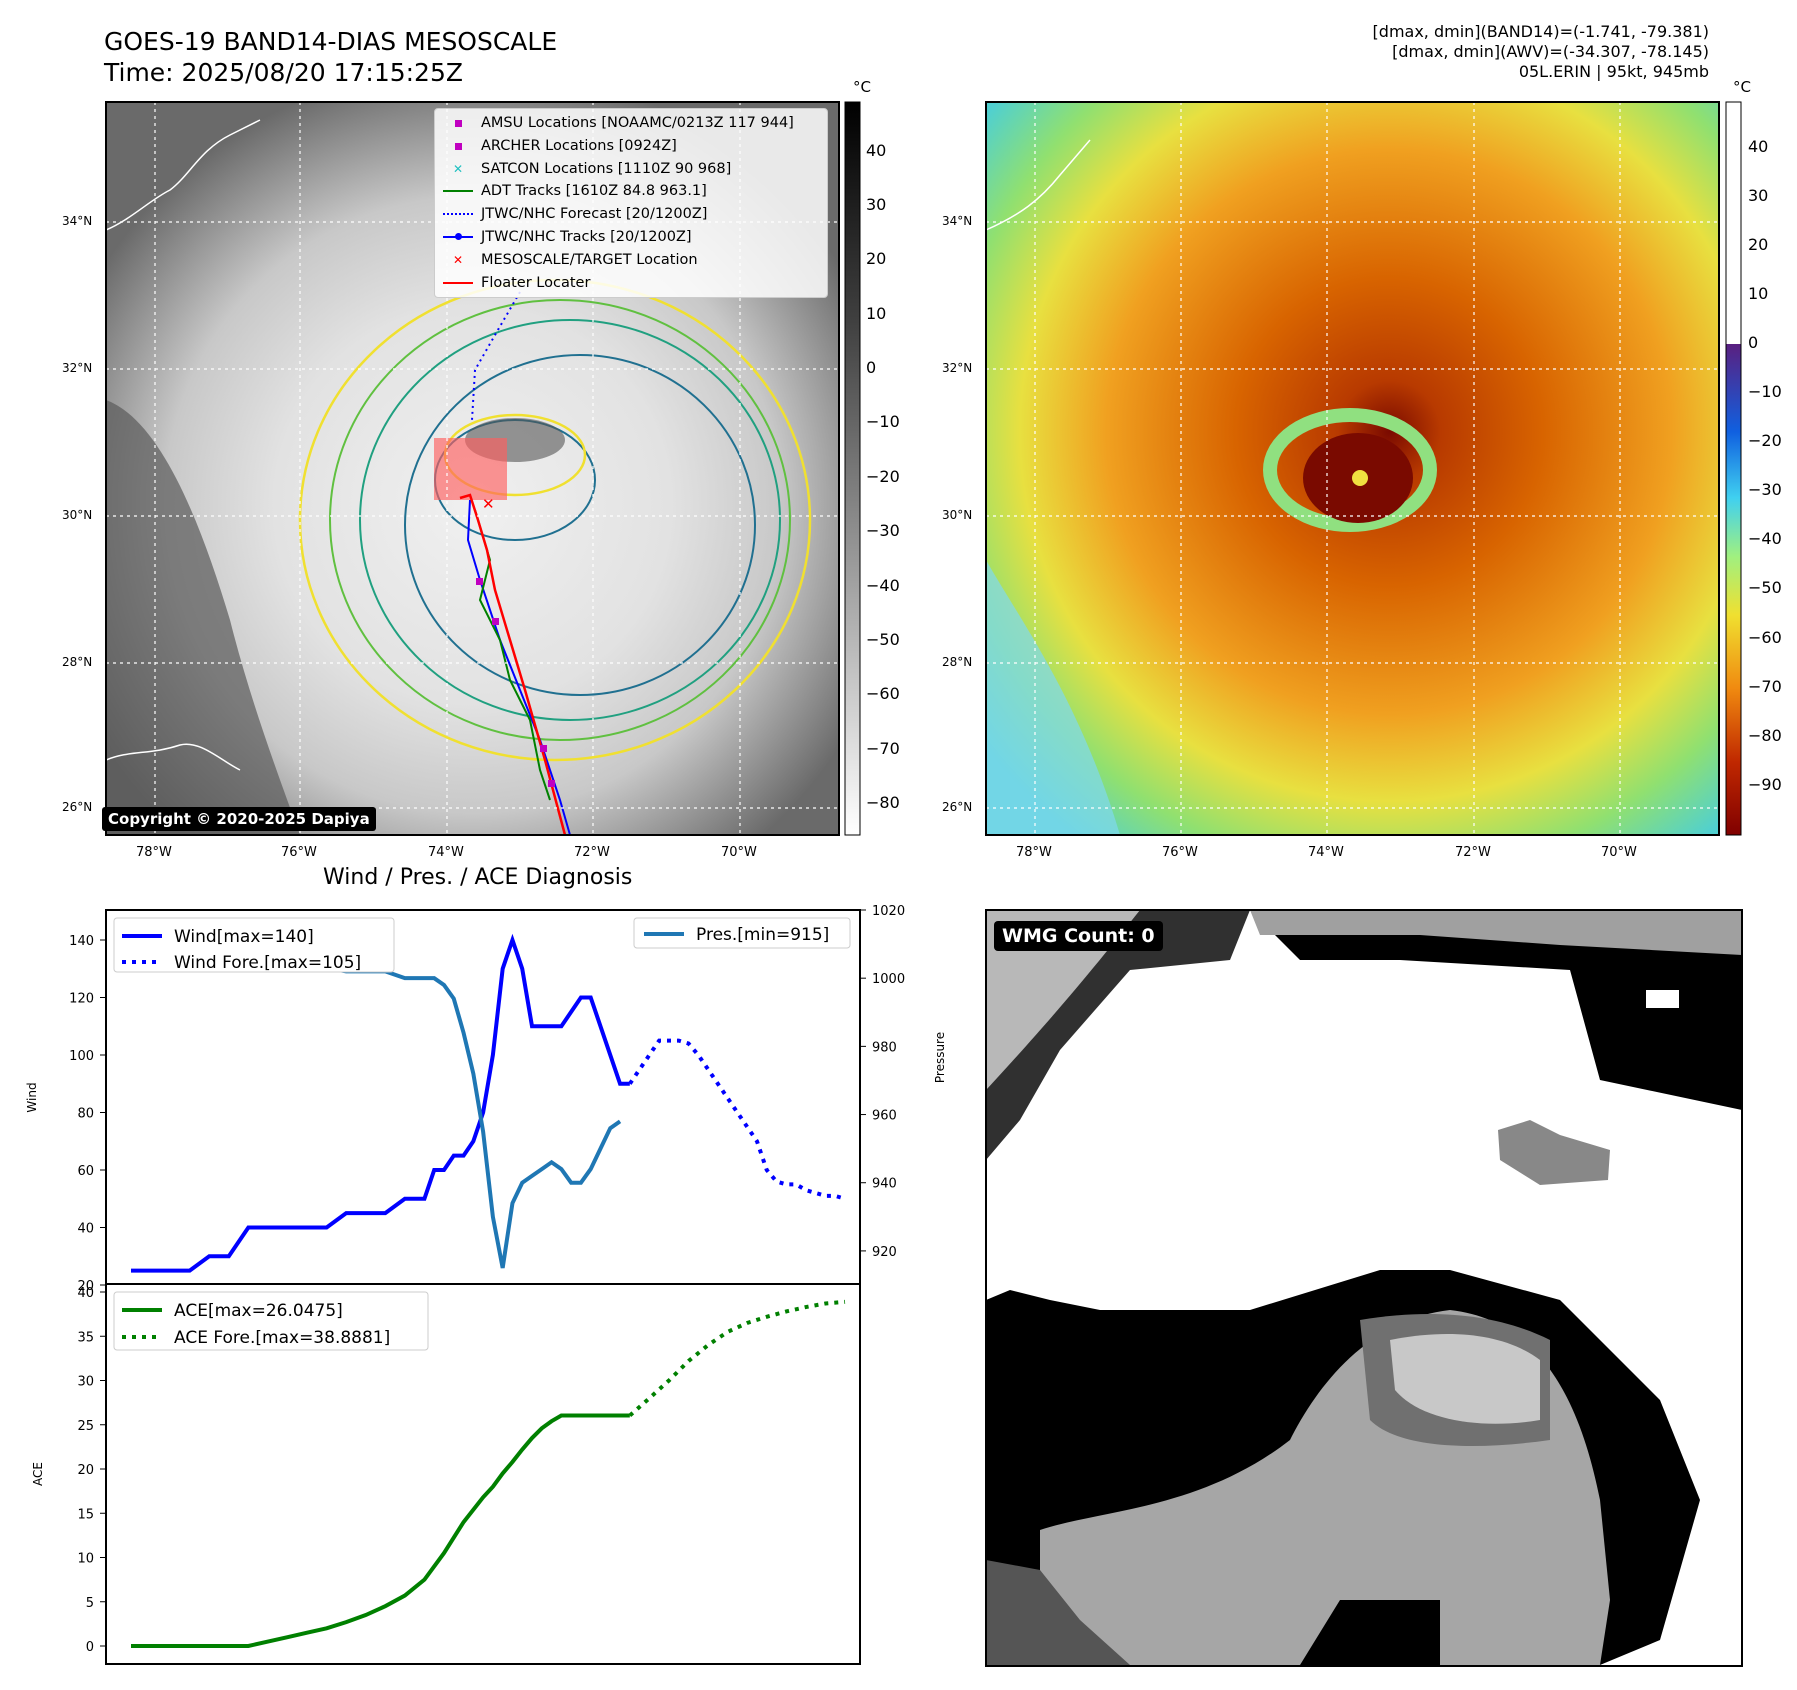  I want to click on legend-label: ACE Fore.[max=38.8881], so click(282, 1338).